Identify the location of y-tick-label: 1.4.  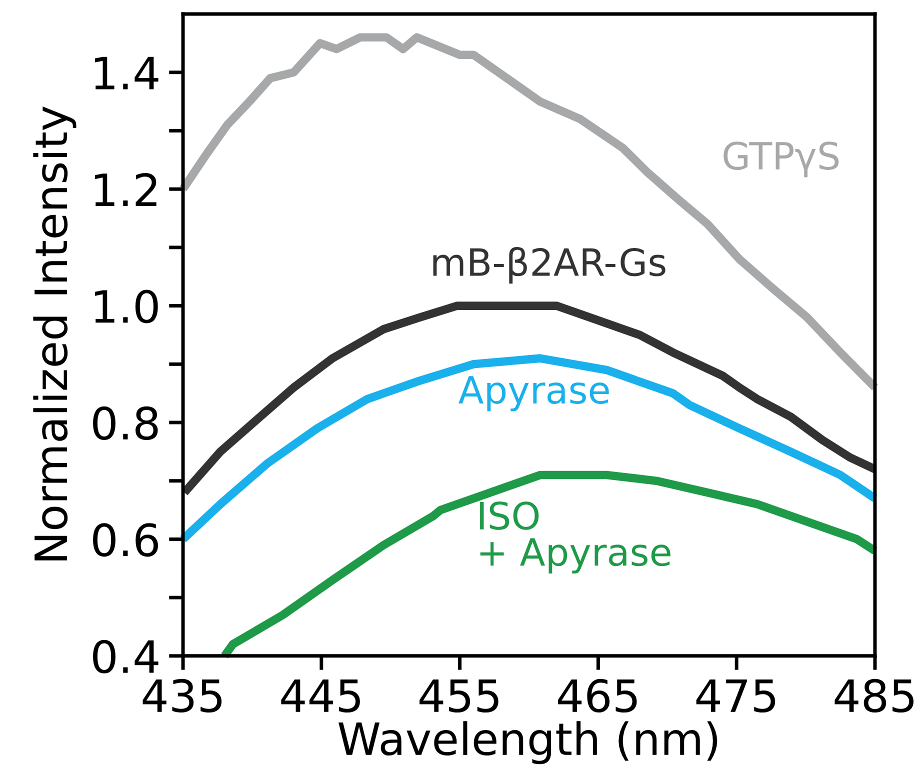
(126, 73).